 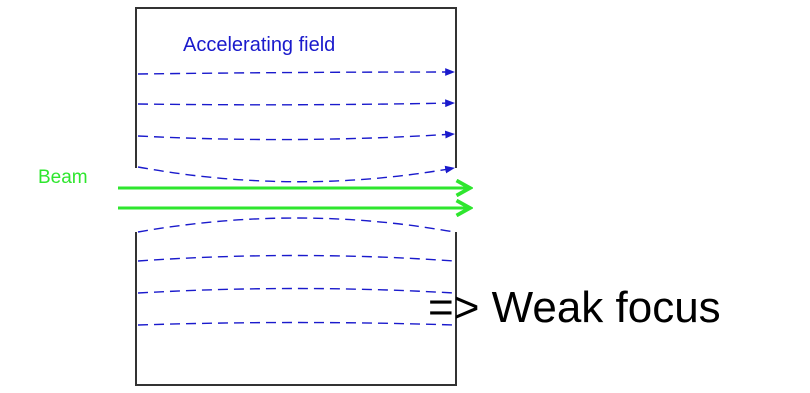 I want to click on beam-arrows, so click(x=294, y=198).